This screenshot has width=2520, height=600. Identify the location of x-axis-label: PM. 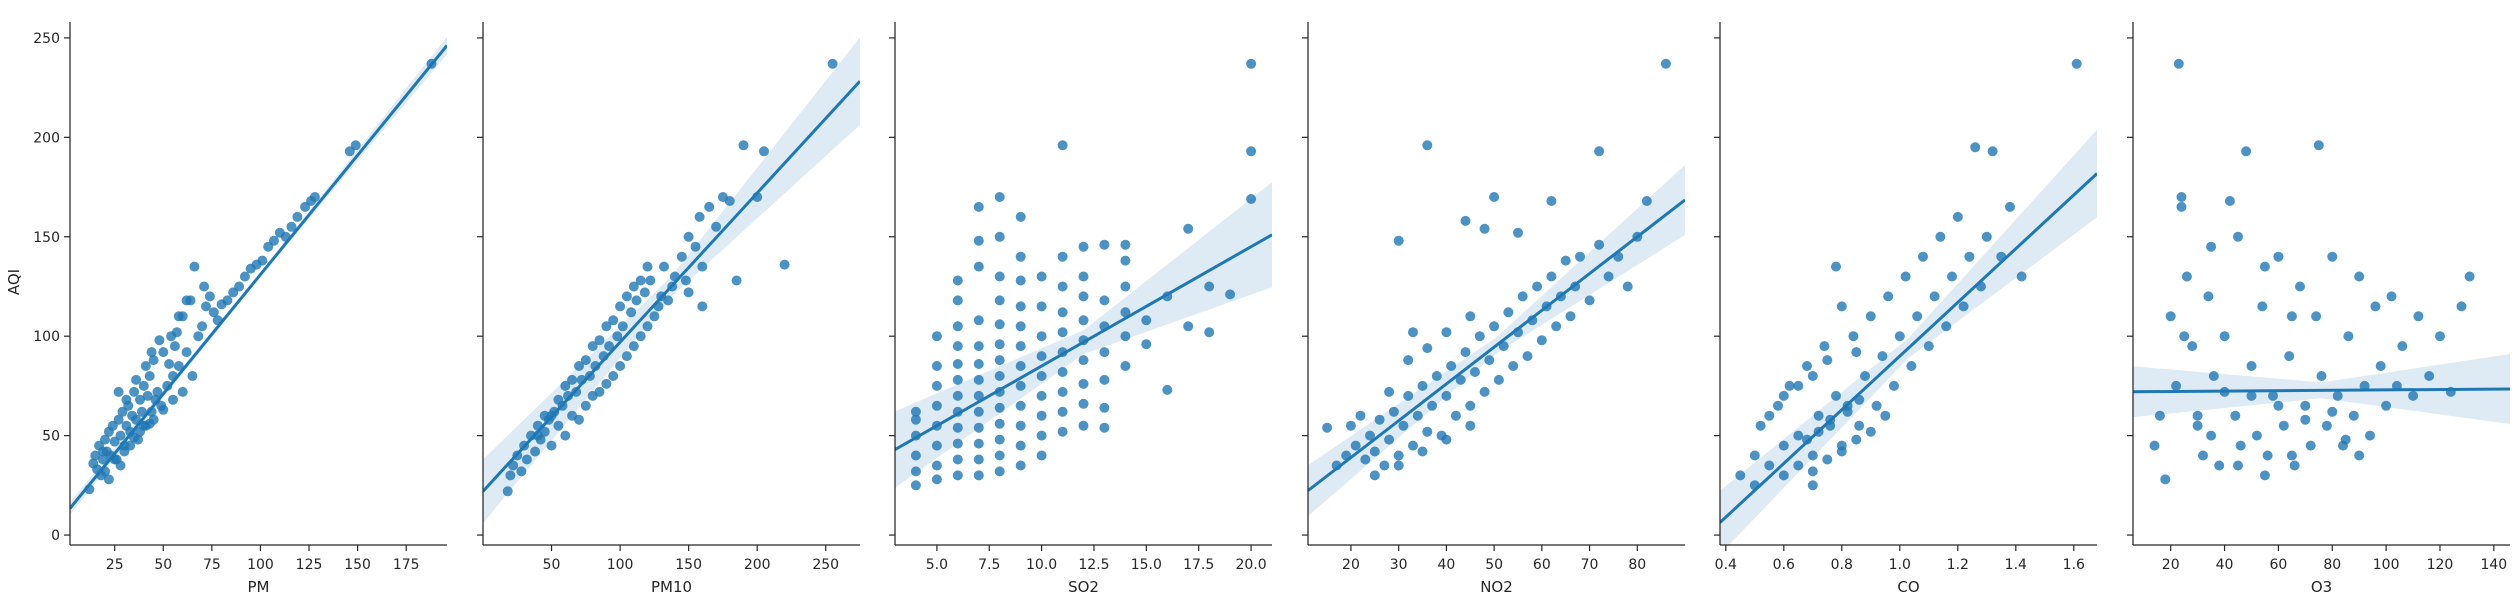
(259, 587).